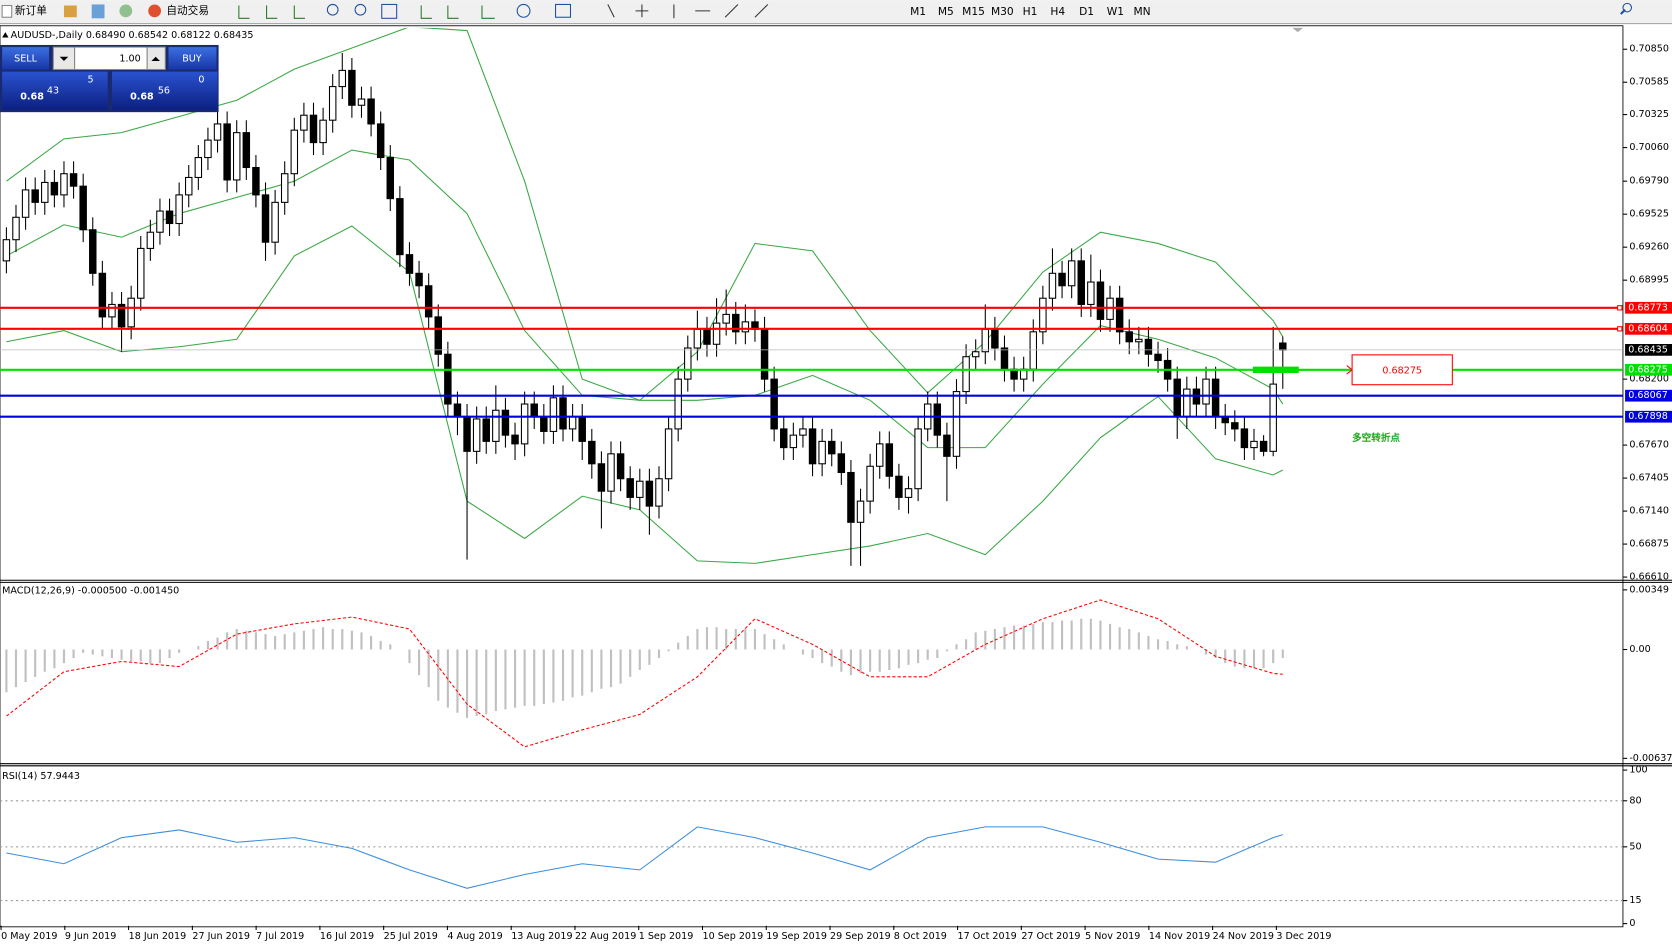 Image resolution: width=1672 pixels, height=947 pixels. I want to click on annotation-text: 多空转折点, so click(1376, 438).